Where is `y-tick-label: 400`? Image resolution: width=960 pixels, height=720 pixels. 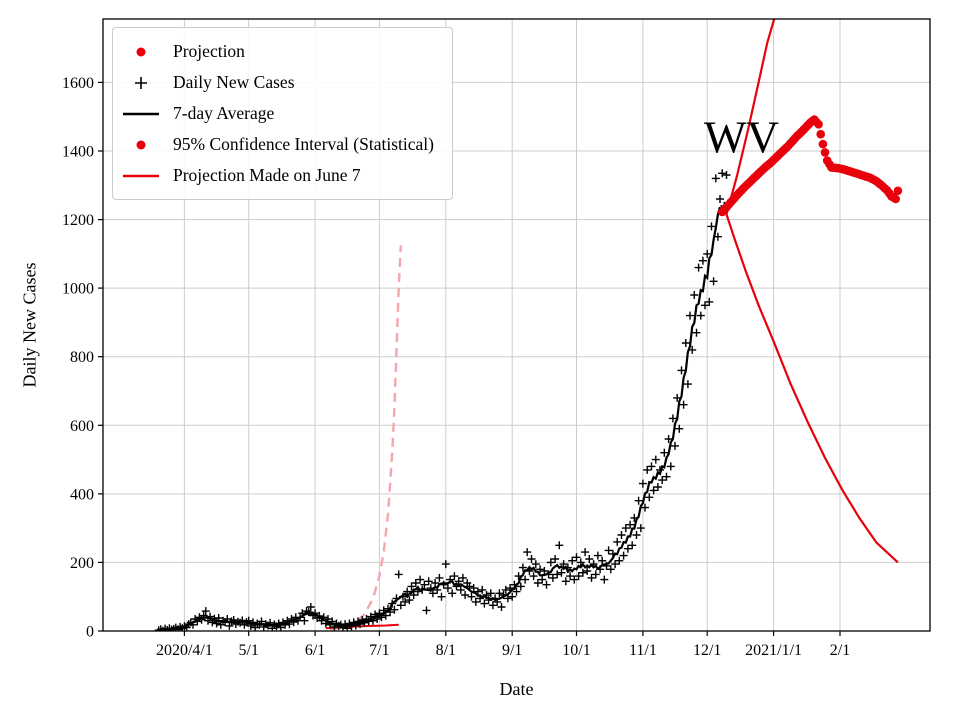
y-tick-label: 400 is located at coordinates (82, 494).